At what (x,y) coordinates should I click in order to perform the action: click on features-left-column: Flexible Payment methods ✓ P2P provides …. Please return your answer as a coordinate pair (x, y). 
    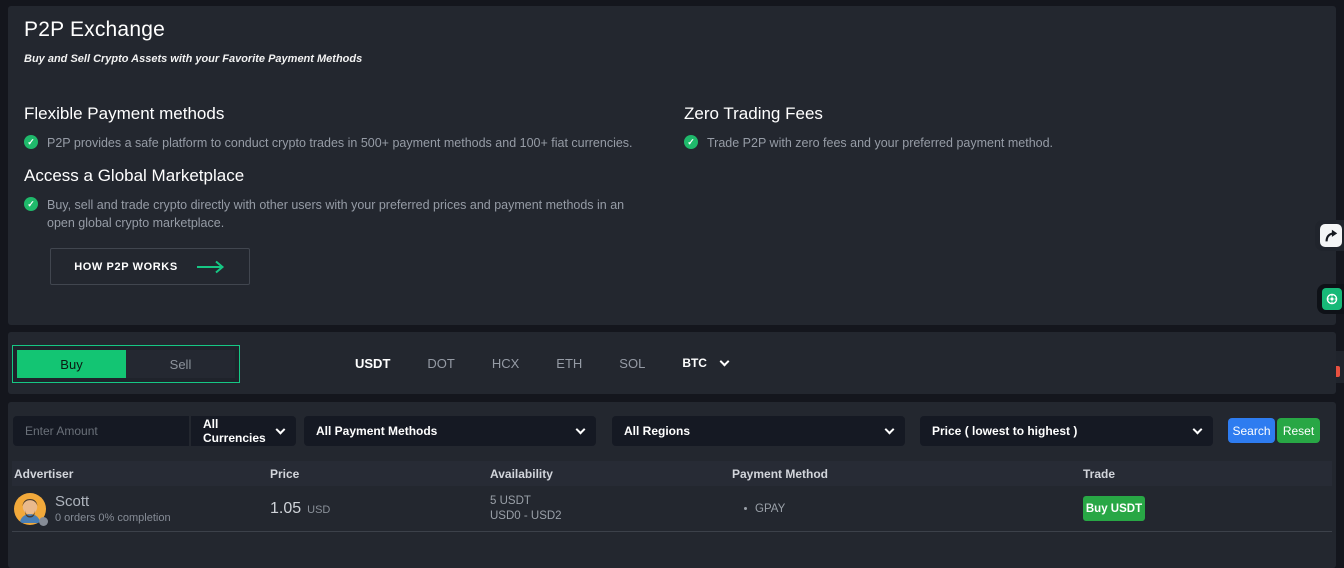
    Looking at the image, I should click on (349, 175).